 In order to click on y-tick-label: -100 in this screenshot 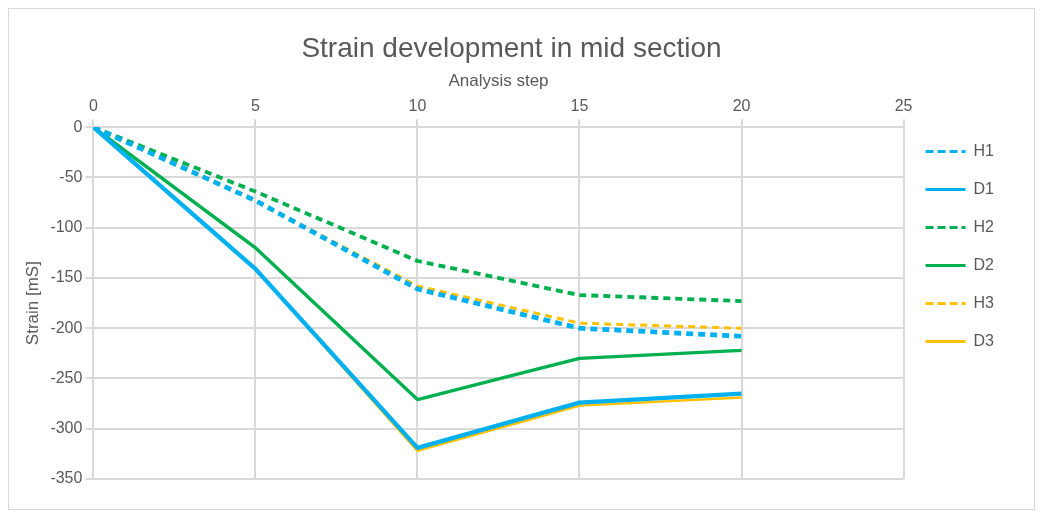, I will do `click(66, 227)`.